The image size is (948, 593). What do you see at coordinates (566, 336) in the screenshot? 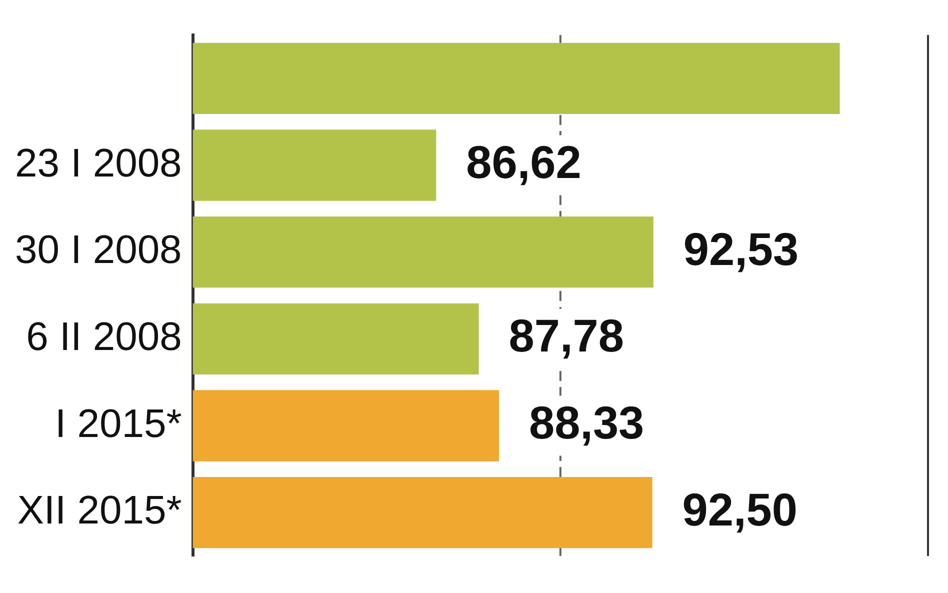
I see `data-label: 87,78` at bounding box center [566, 336].